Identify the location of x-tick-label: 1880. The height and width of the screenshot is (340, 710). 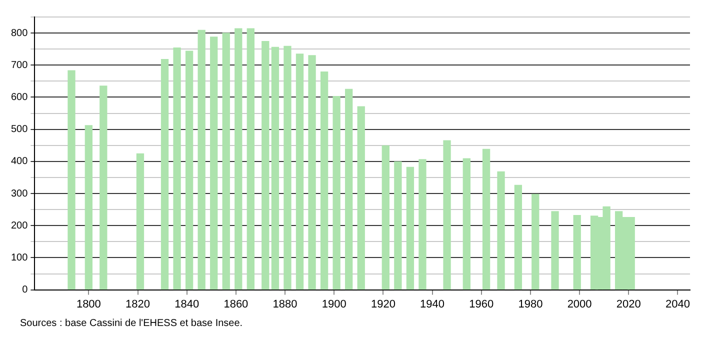
(285, 304).